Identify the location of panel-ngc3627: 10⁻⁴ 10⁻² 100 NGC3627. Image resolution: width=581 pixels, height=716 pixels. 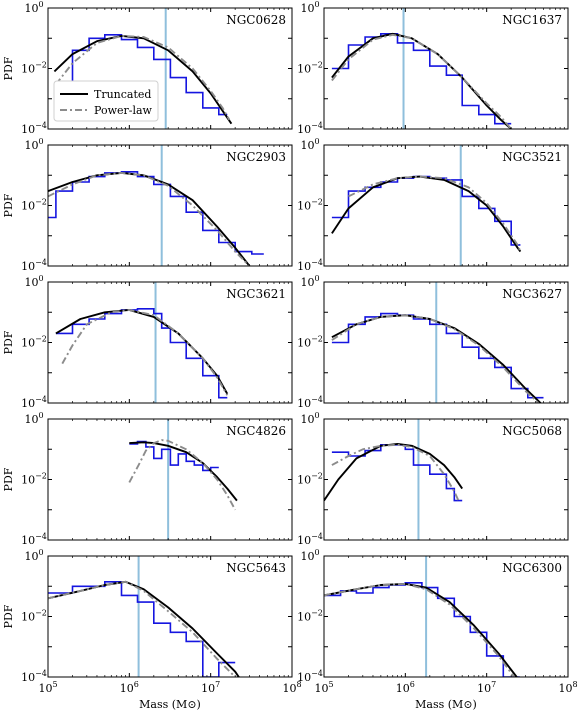
(433, 342).